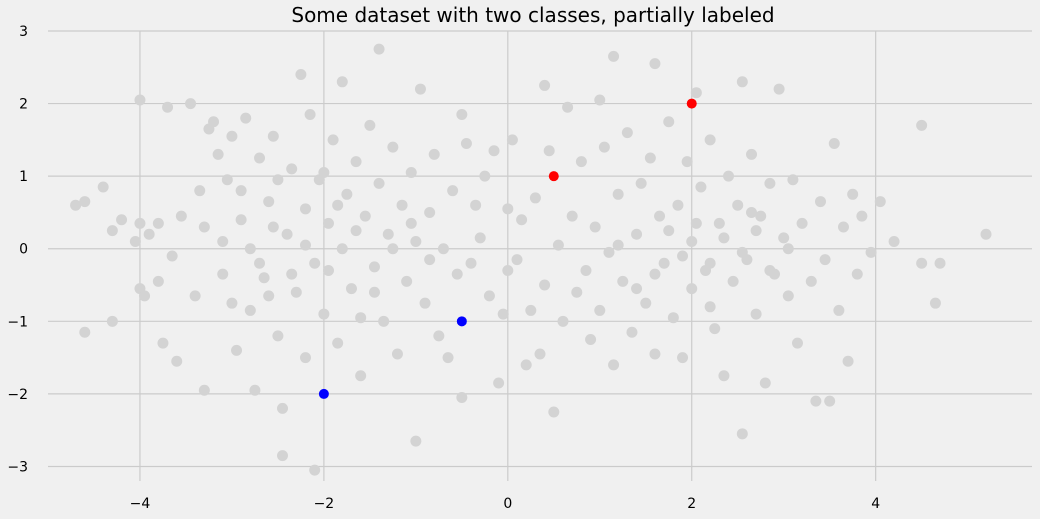  Describe the element at coordinates (505, 504) in the screenshot. I see `x-tick-labels: −4 −2 0 2 4` at that location.